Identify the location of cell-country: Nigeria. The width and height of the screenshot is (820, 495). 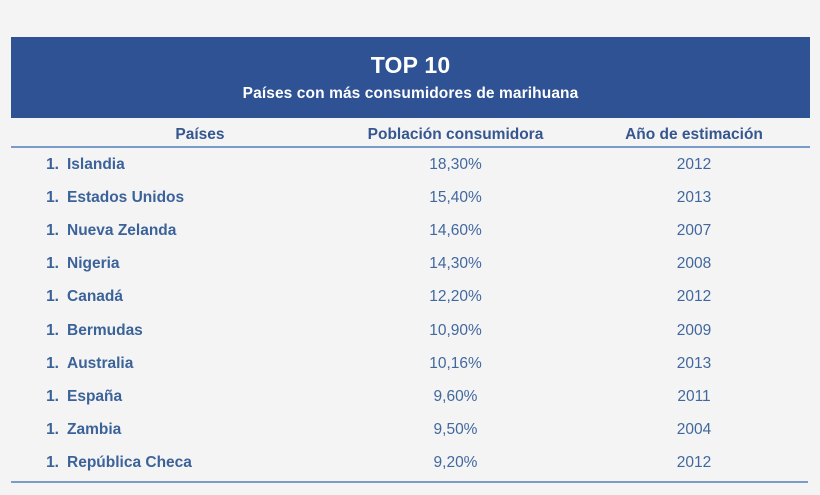
(93, 264).